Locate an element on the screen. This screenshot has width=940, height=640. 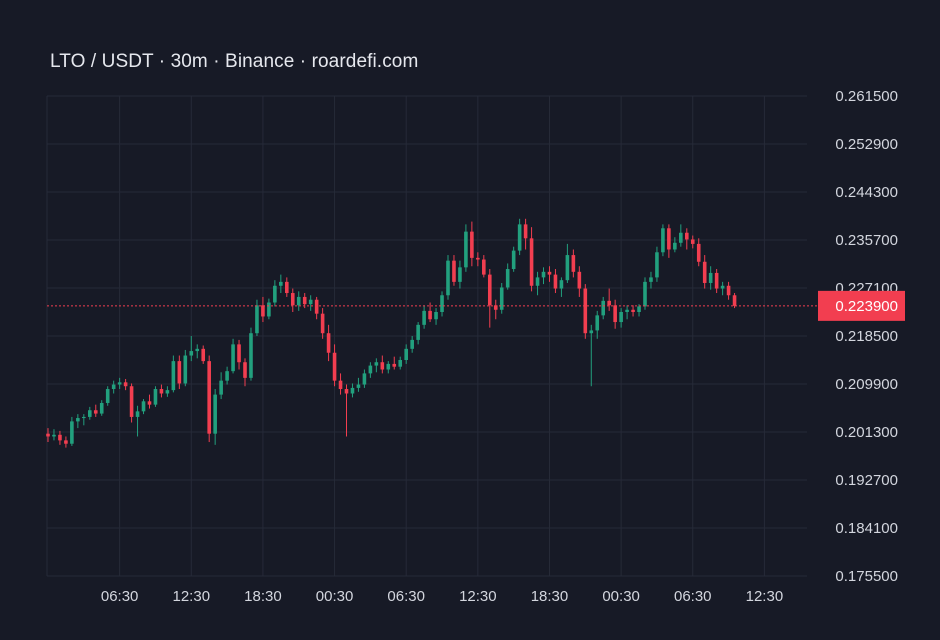
y-tick-label: 0.218500 is located at coordinates (866, 336).